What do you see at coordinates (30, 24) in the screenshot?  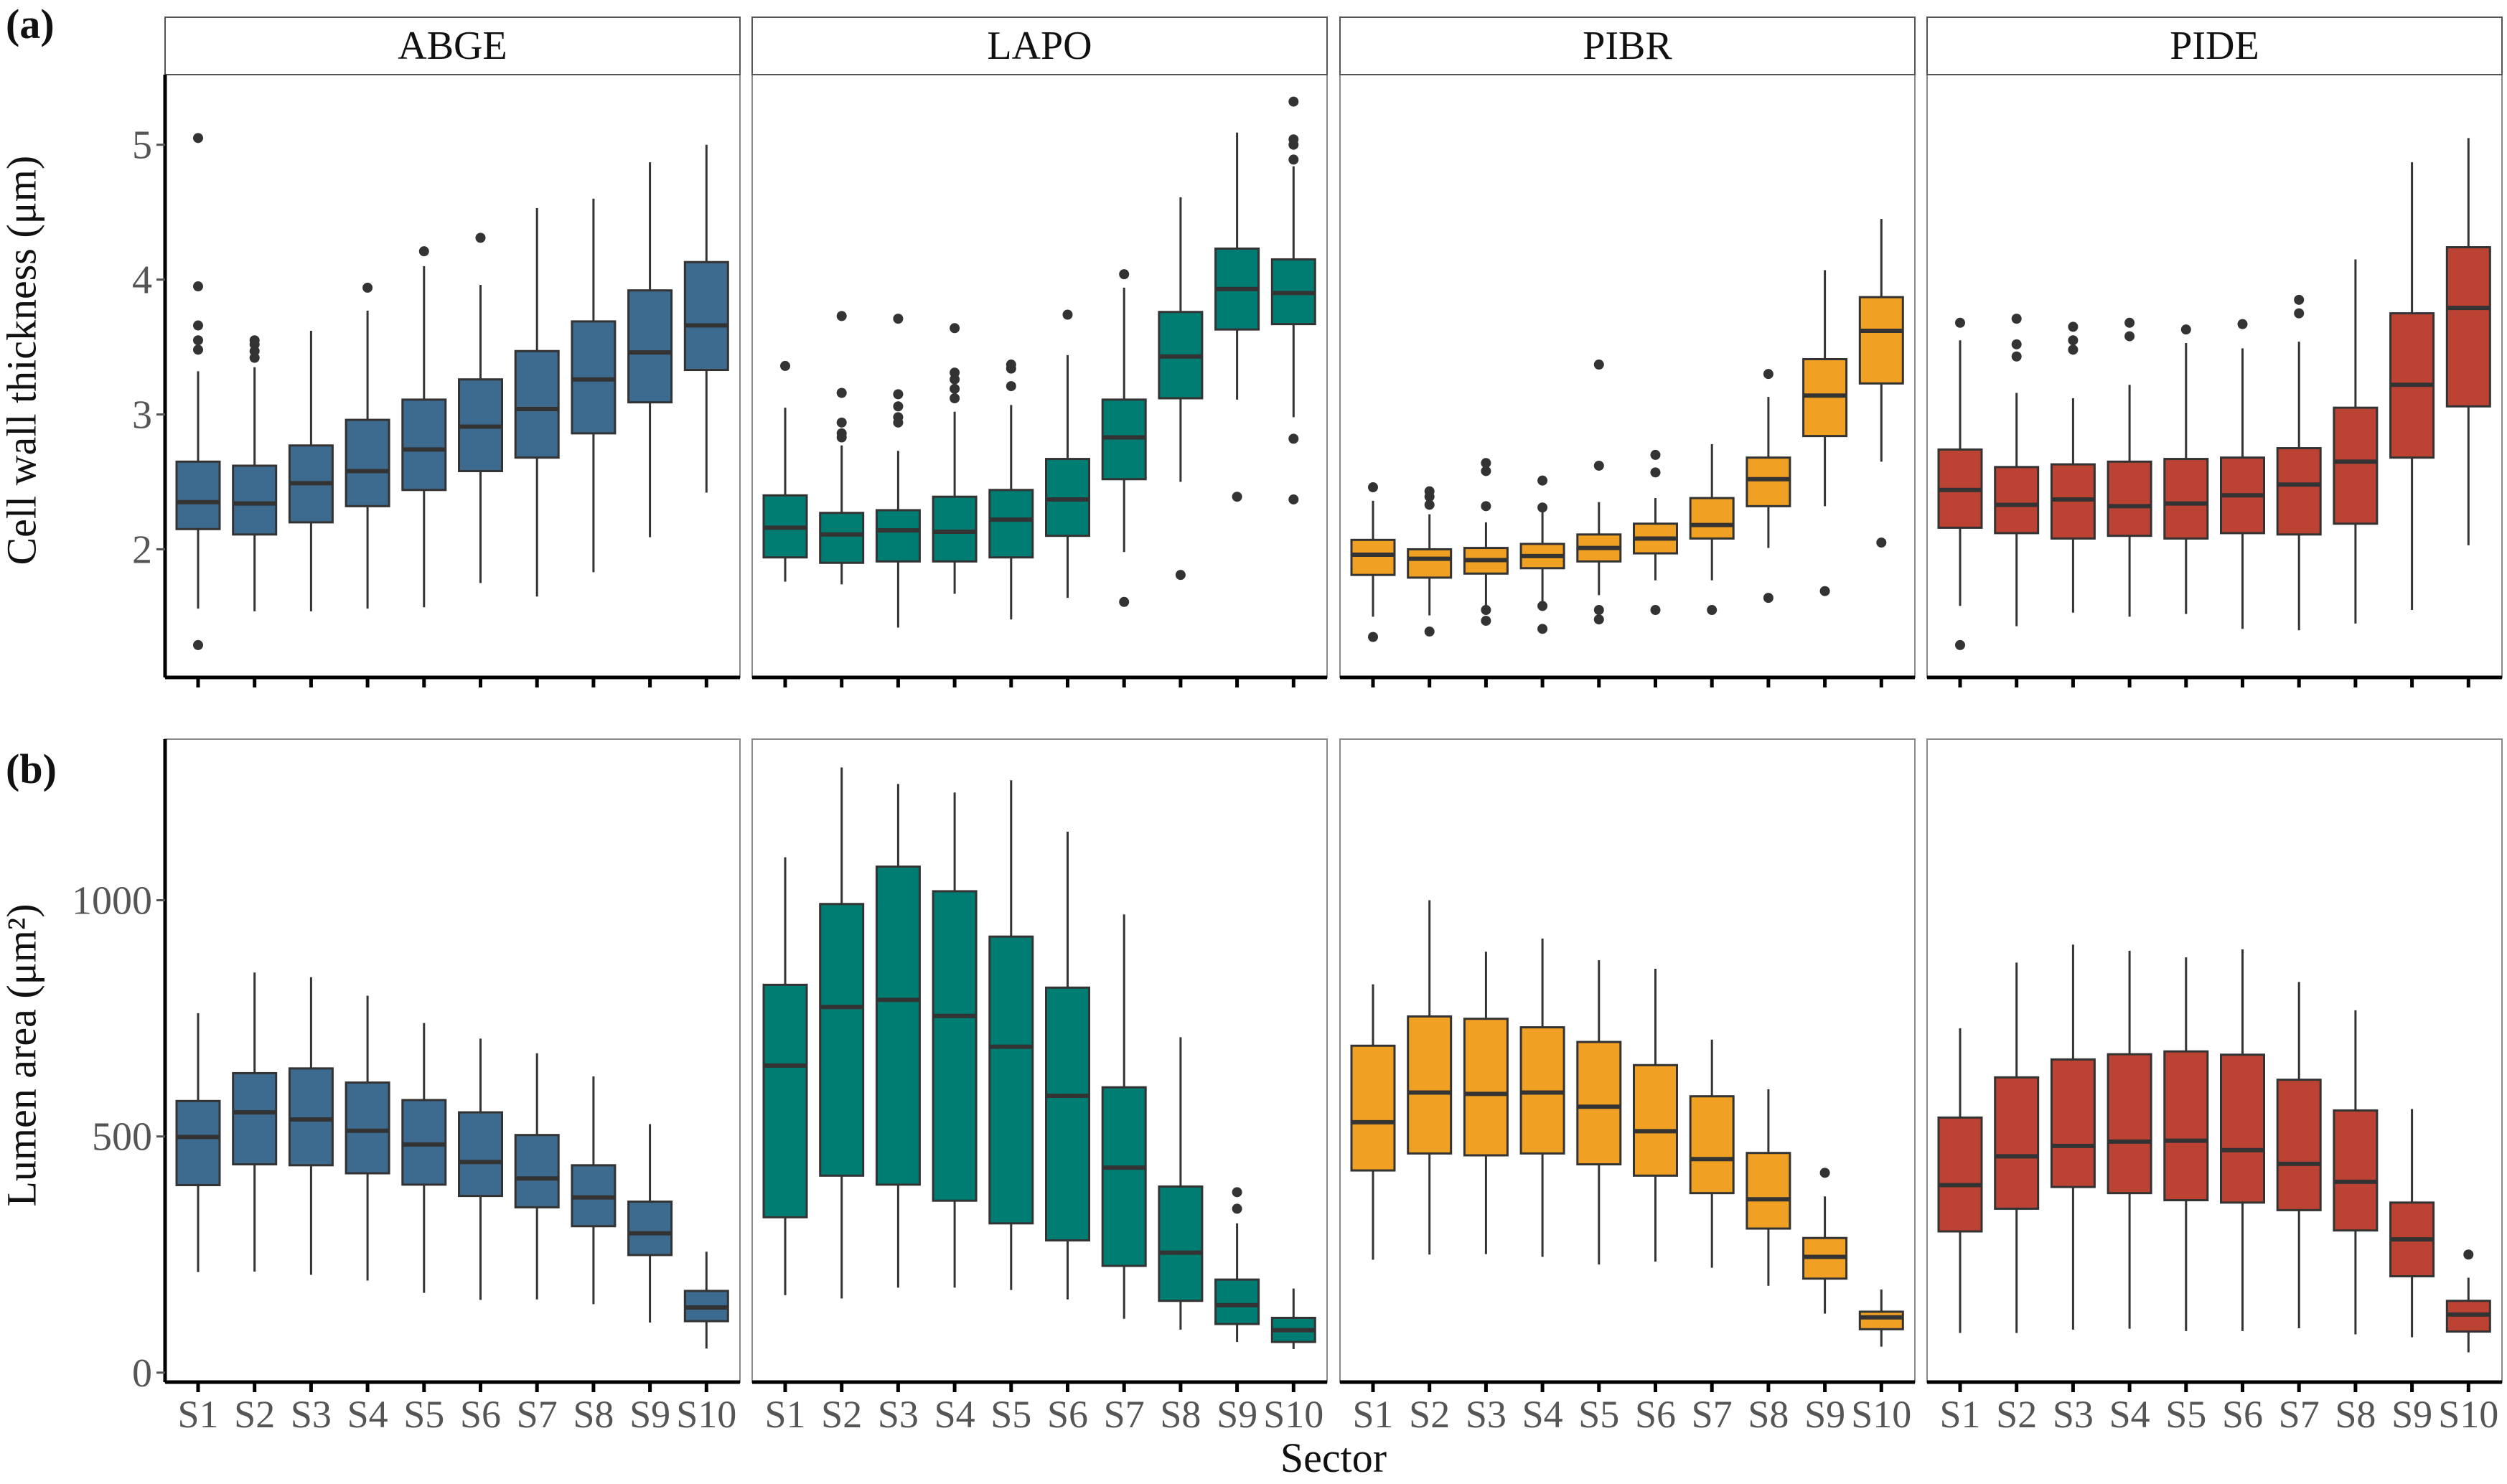 I see `panel-label-a: (a)` at bounding box center [30, 24].